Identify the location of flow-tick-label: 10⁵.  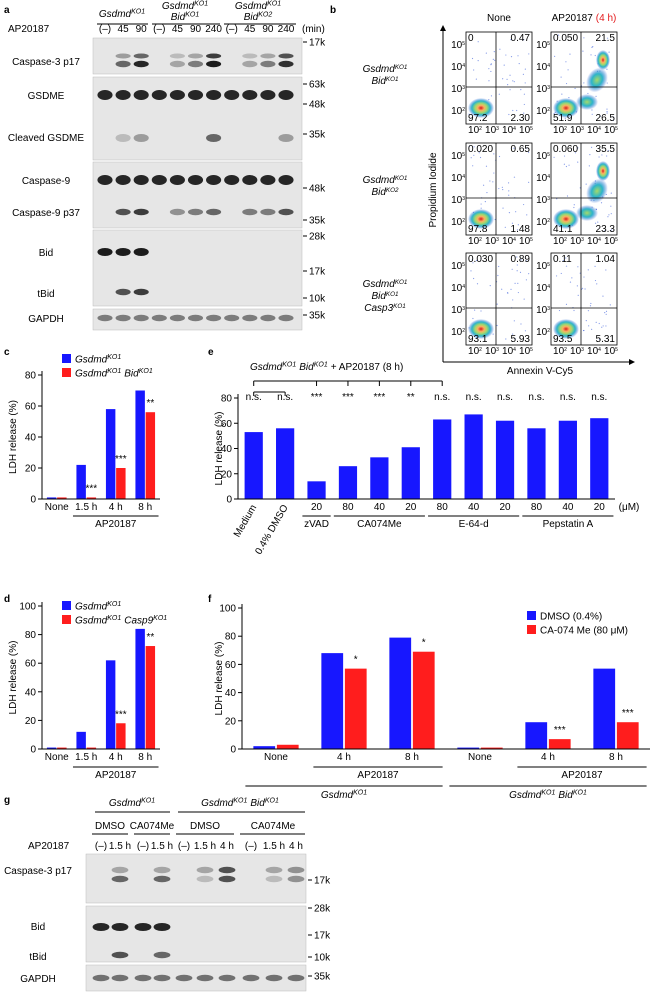
(526, 351).